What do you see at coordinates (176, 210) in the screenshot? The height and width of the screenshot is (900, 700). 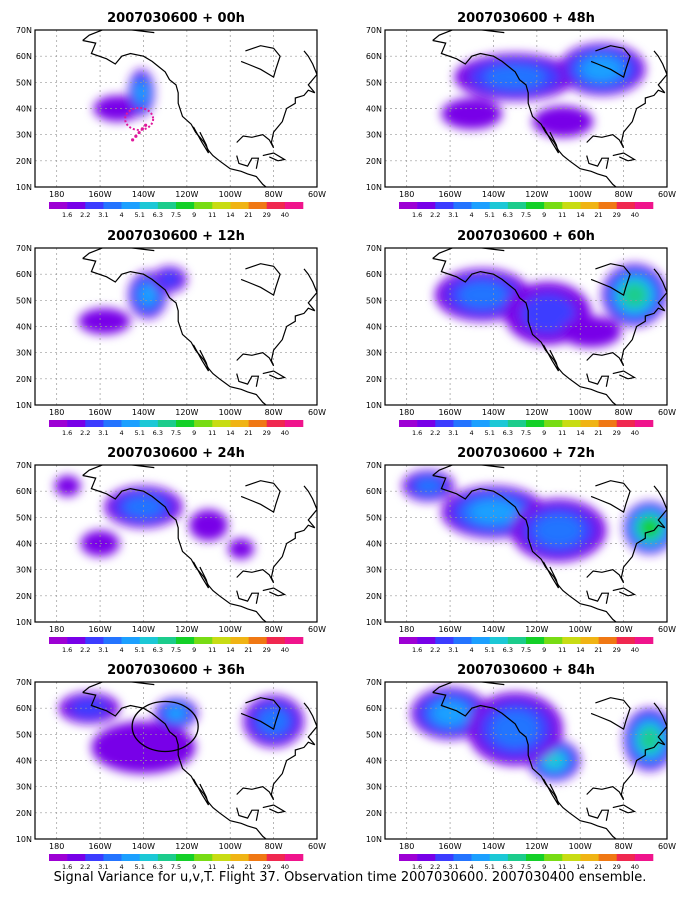 I see `colorbar: 1.6 2.2 3.1 4 5.1 6.3 7.5 9 11 14 21 29 40` at bounding box center [176, 210].